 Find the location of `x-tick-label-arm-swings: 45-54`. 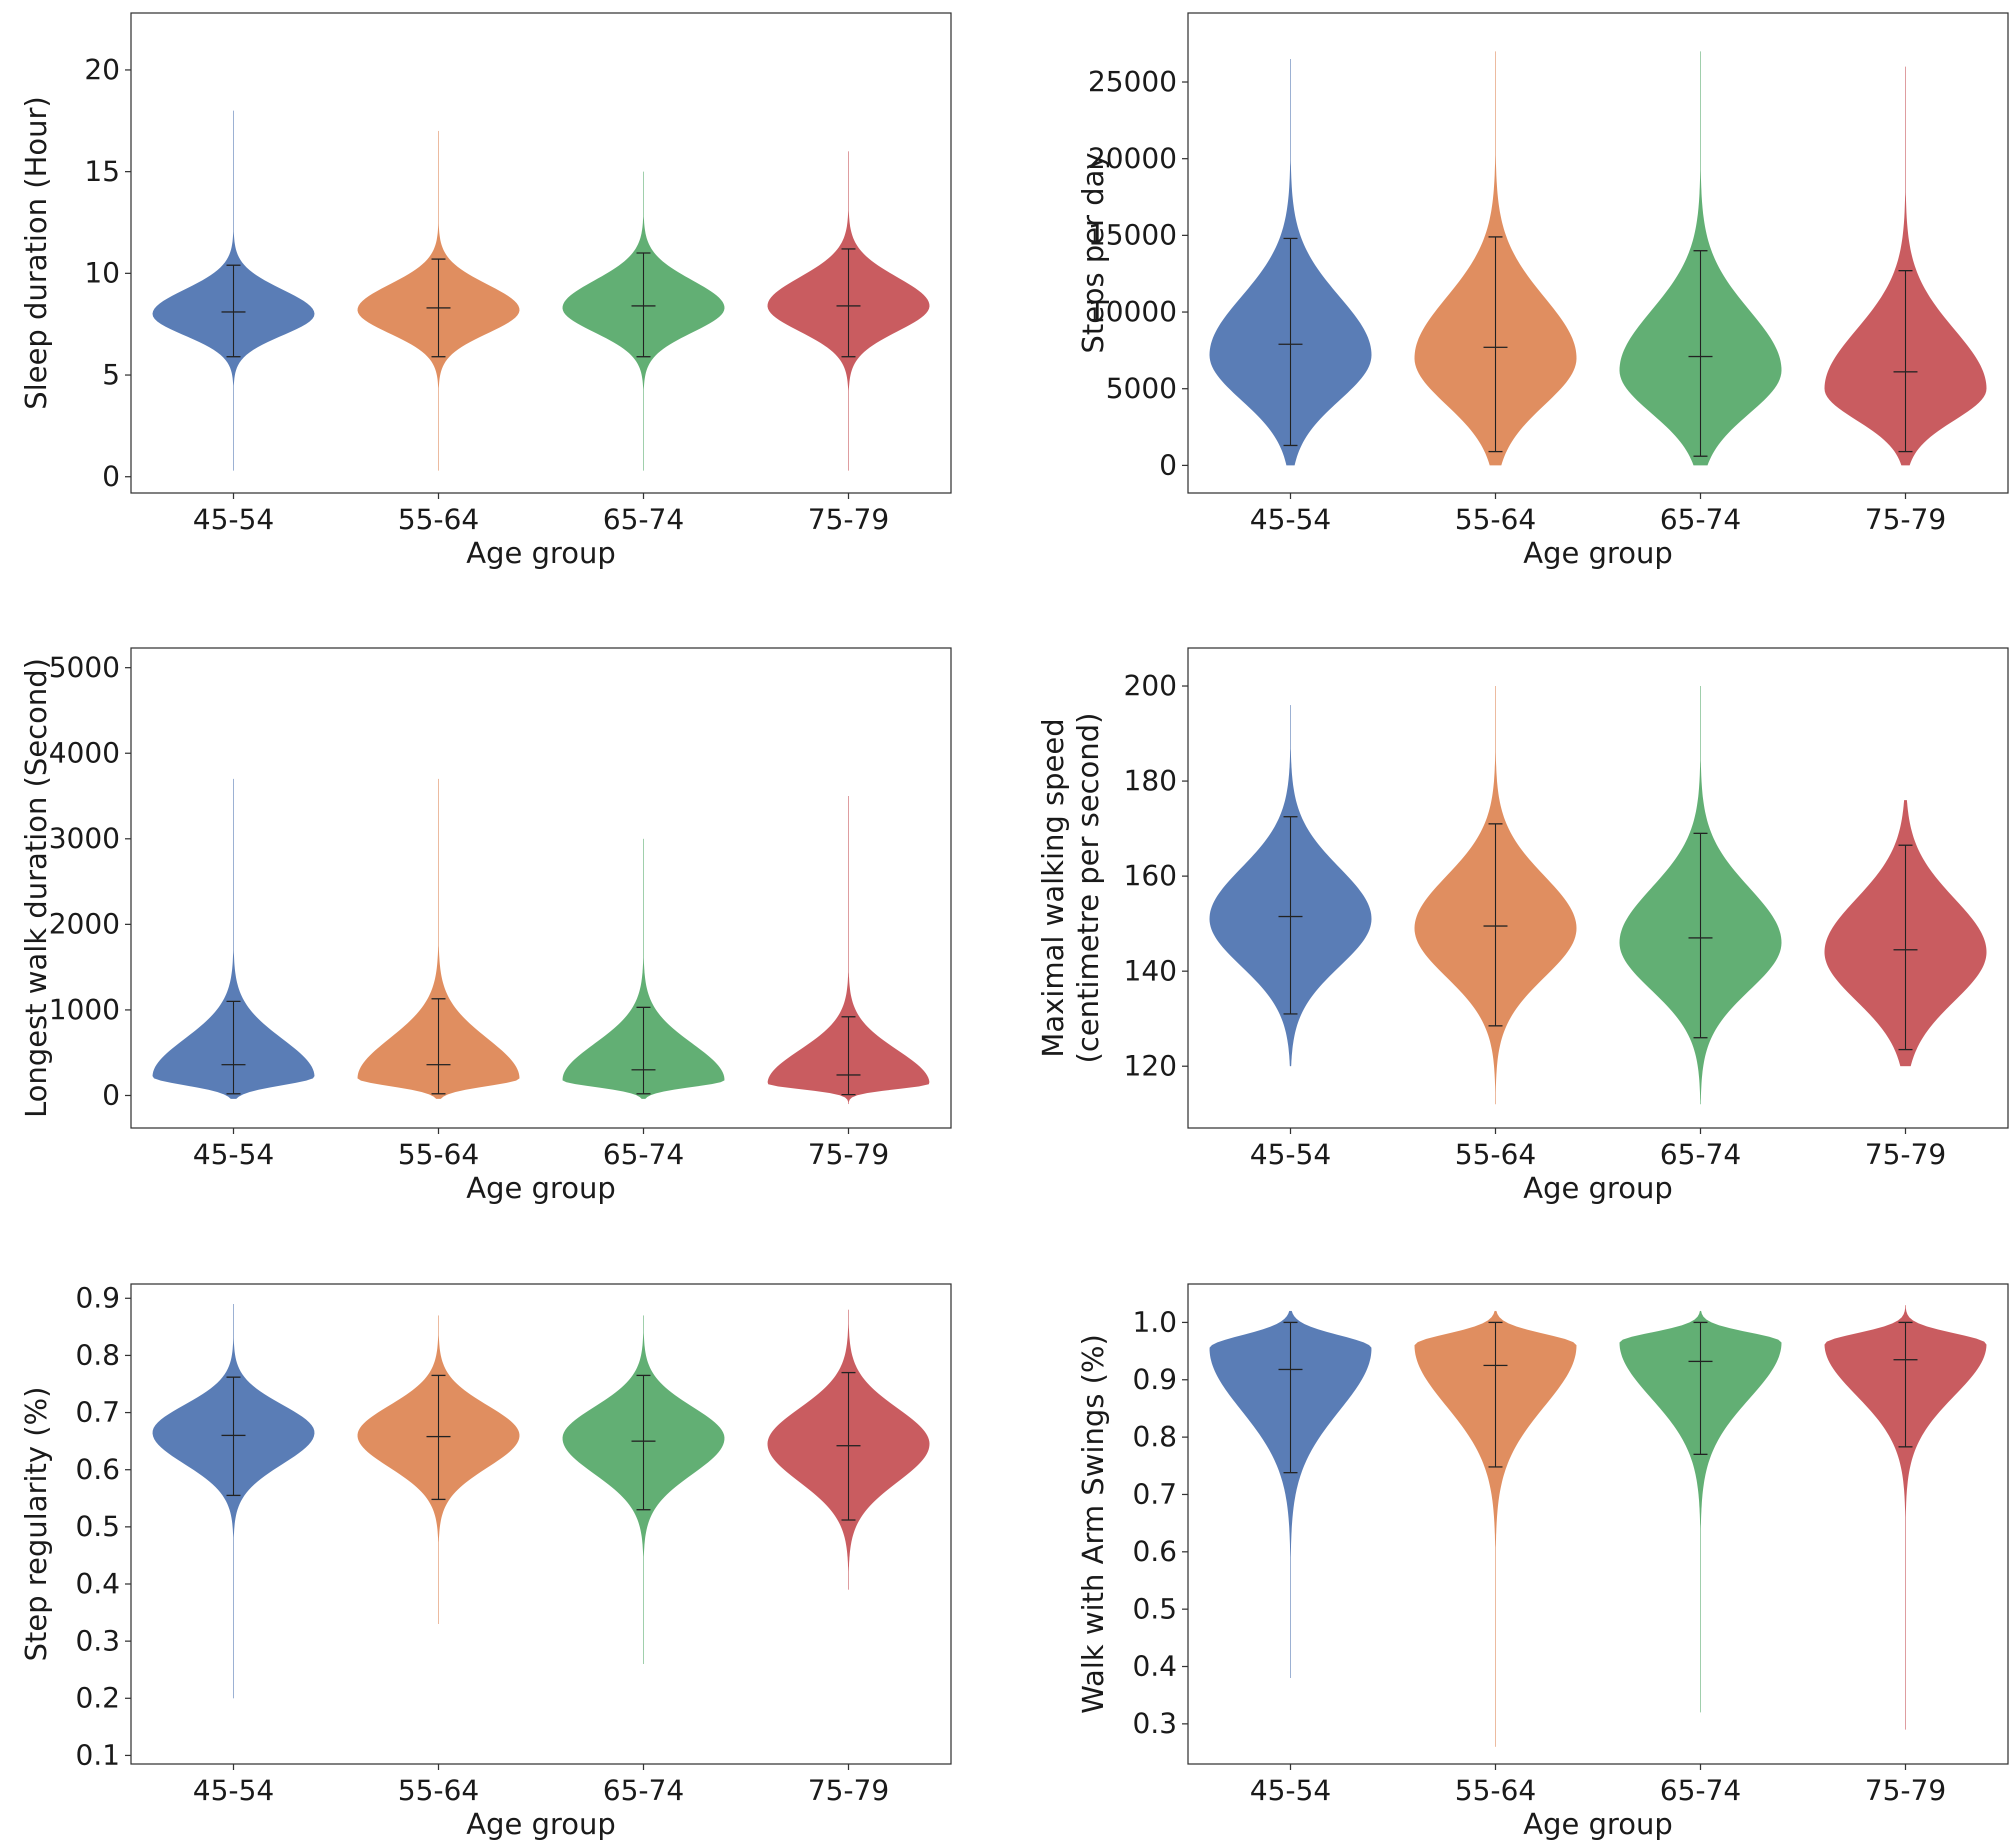

x-tick-label-arm-swings: 45-54 is located at coordinates (1291, 1790).